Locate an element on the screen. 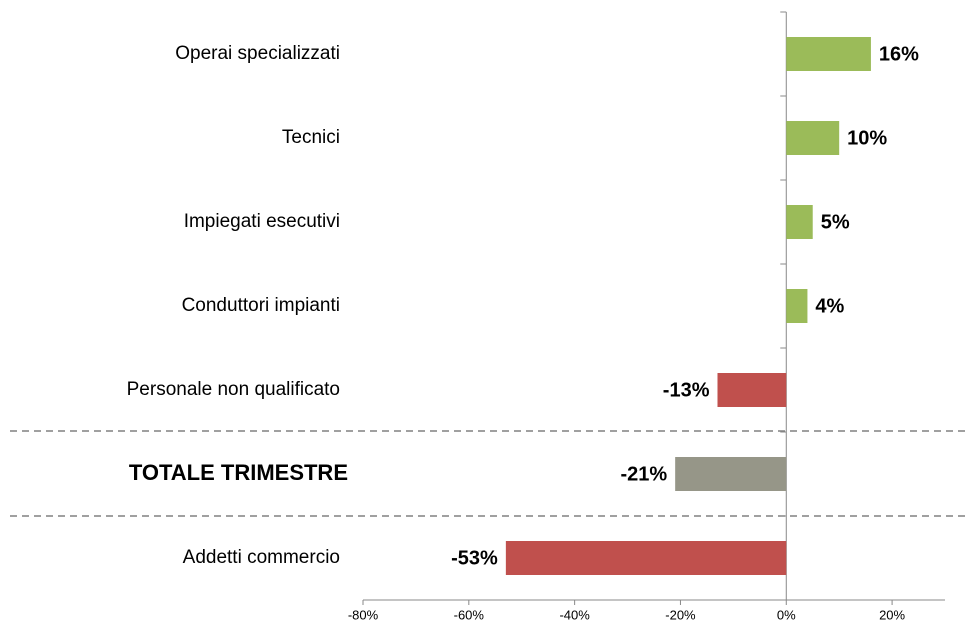 This screenshot has width=970, height=625. category-label: Impiegati esecutivi is located at coordinates (262, 221).